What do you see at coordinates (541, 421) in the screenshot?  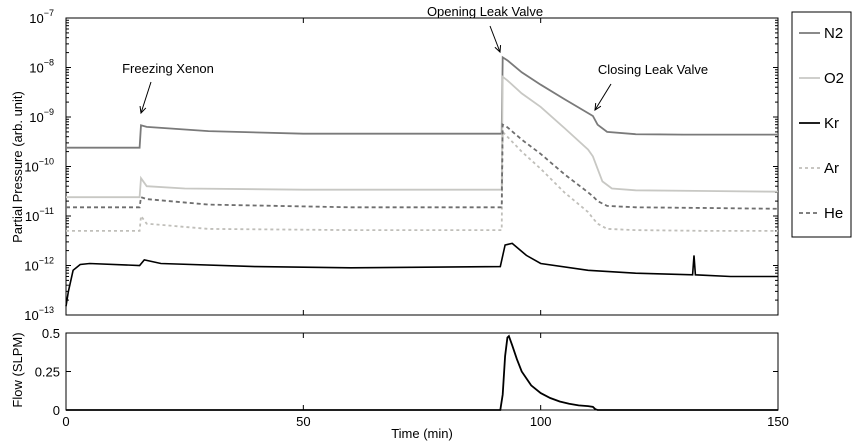 I see `flow-x-tick-label: 100` at bounding box center [541, 421].